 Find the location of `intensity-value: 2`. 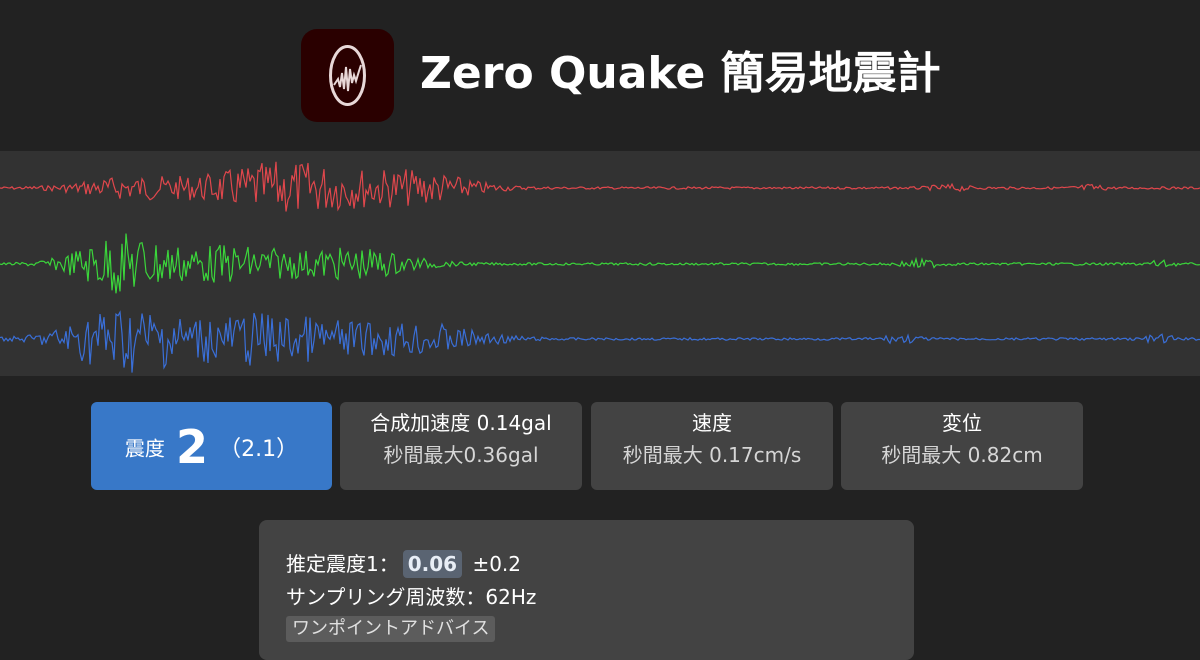

intensity-value: 2 is located at coordinates (191, 447).